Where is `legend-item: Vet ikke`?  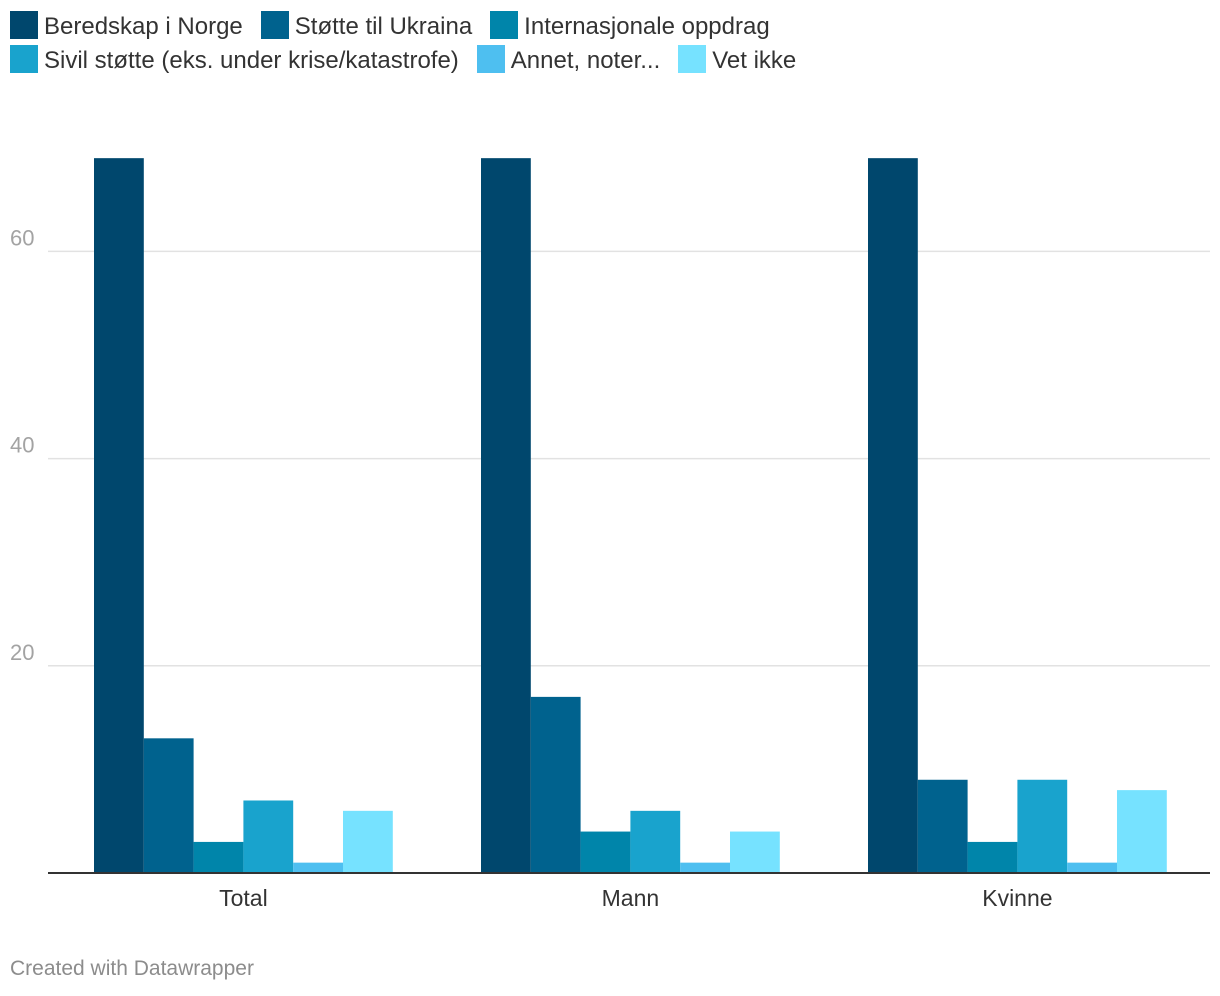
legend-item: Vet ikke is located at coordinates (737, 61).